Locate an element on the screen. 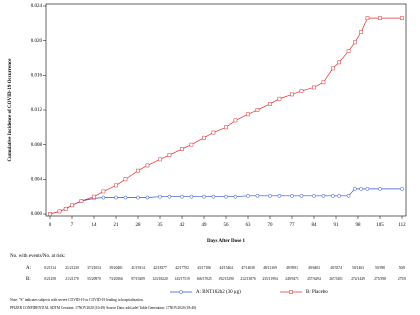  at-risk-cell: 55/20970 is located at coordinates (94, 279).